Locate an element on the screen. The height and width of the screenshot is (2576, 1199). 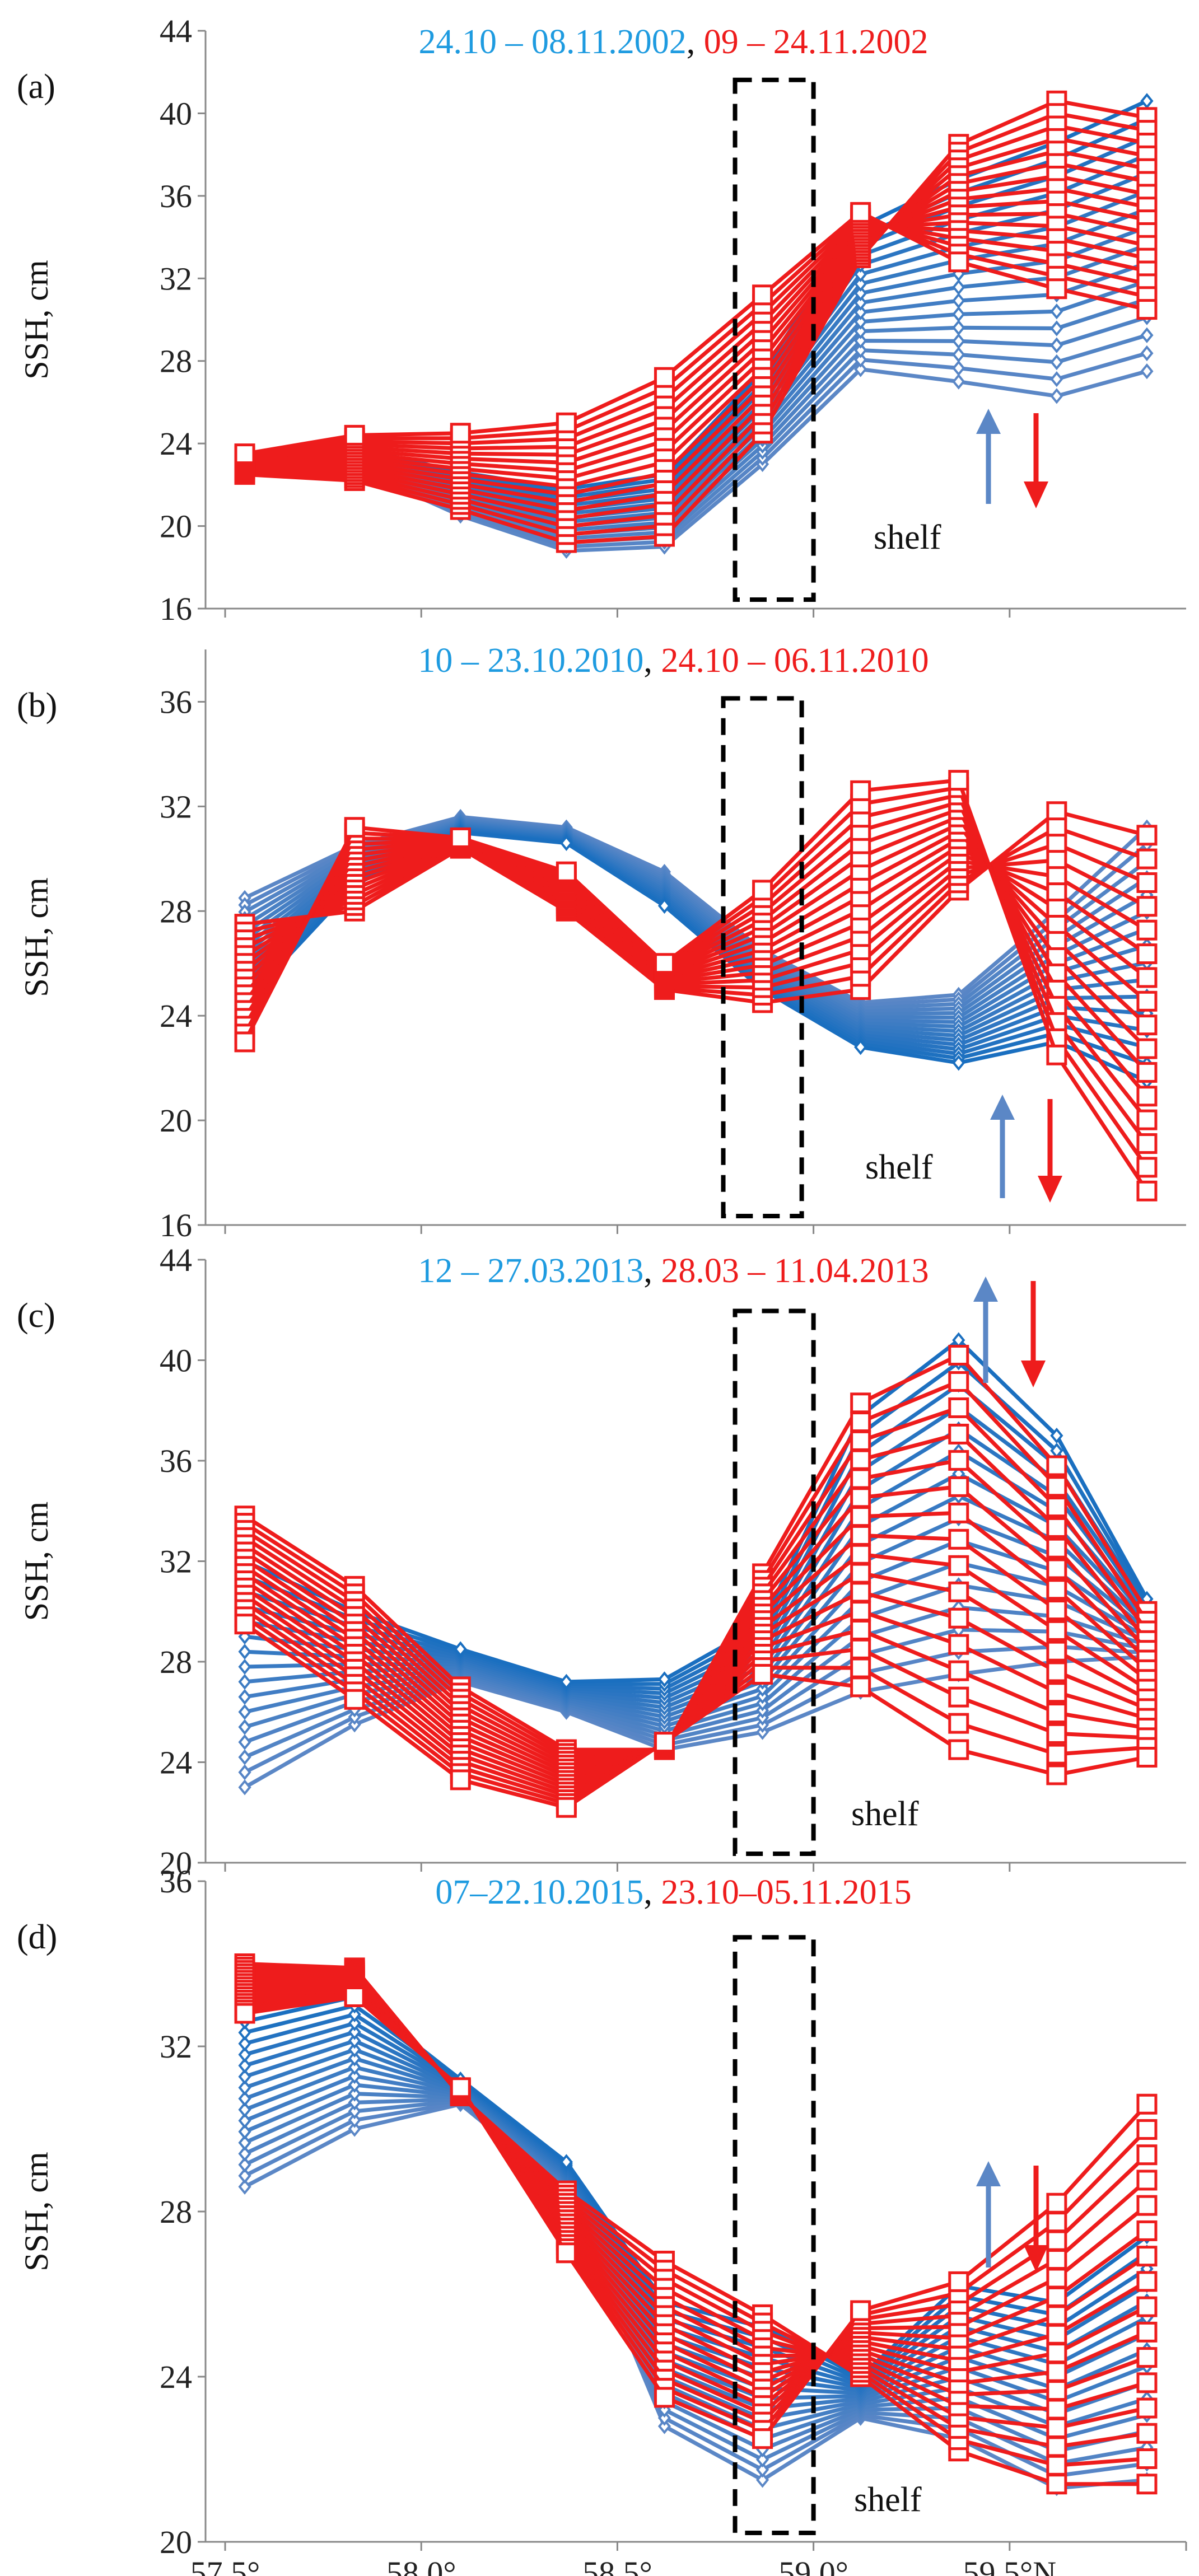
y-tick-label: 32 is located at coordinates (176, 1562).